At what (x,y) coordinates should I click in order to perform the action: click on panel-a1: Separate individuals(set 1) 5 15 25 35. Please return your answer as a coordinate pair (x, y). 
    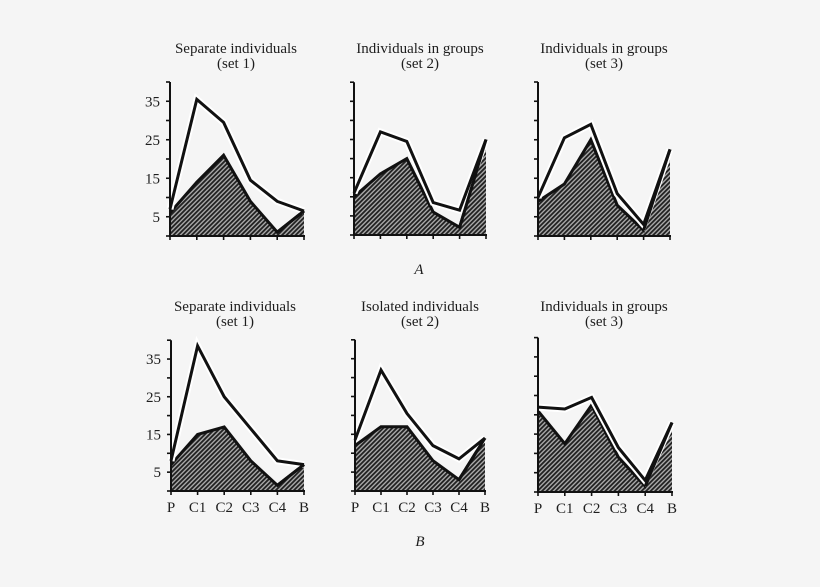
    Looking at the image, I should click on (225, 140).